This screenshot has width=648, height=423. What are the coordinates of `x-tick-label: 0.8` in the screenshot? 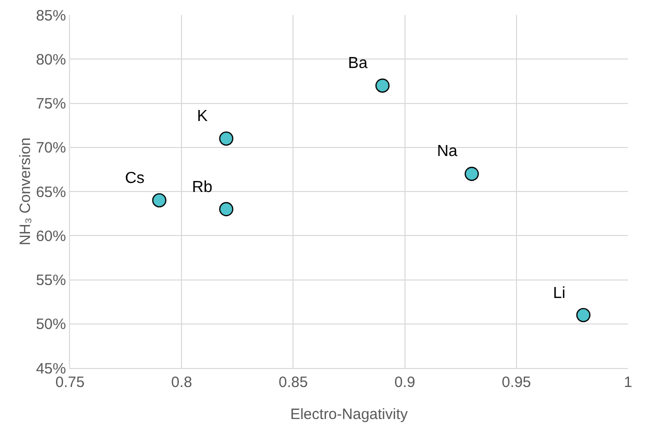 It's located at (181, 382).